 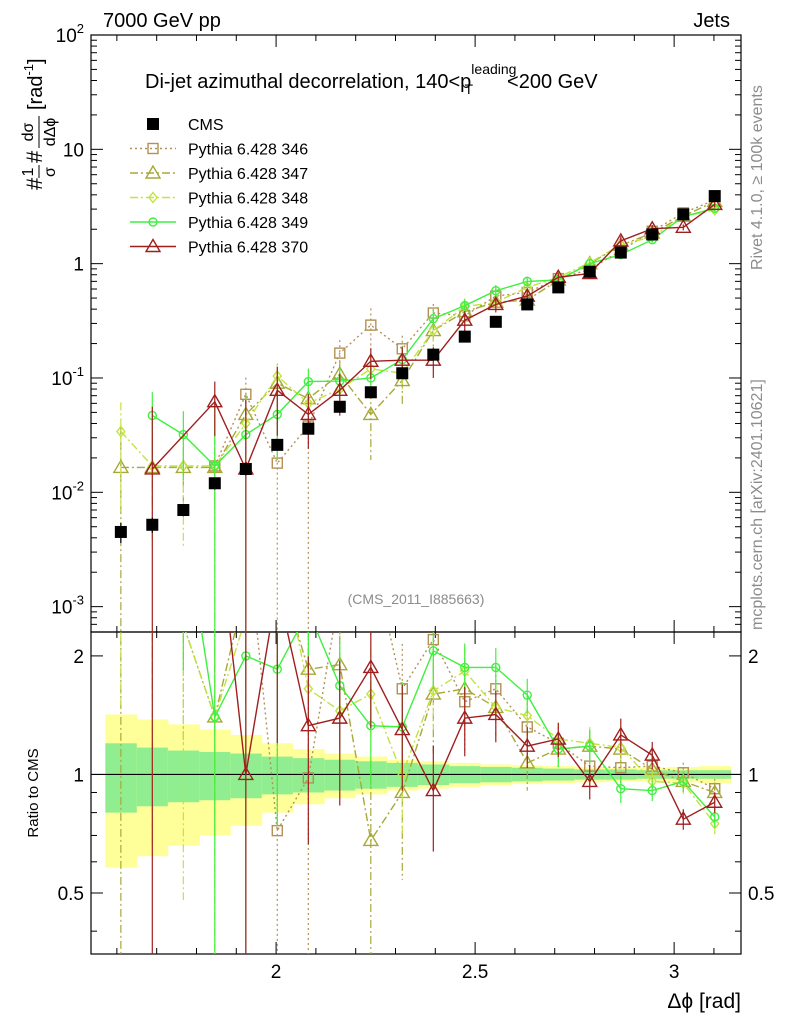 What do you see at coordinates (276, 972) in the screenshot?
I see `x-tick-label: 2` at bounding box center [276, 972].